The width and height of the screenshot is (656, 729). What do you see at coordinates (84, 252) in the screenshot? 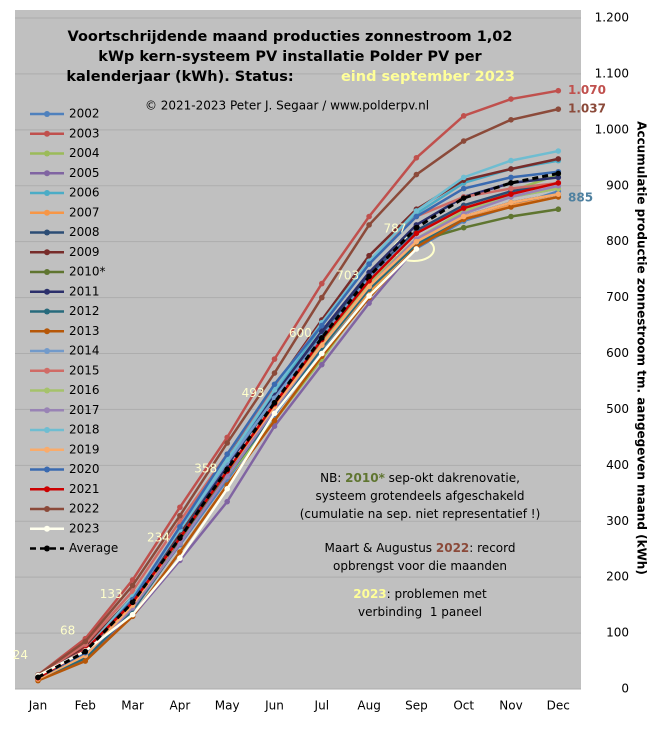
I see `legend-label: 2009` at bounding box center [84, 252].